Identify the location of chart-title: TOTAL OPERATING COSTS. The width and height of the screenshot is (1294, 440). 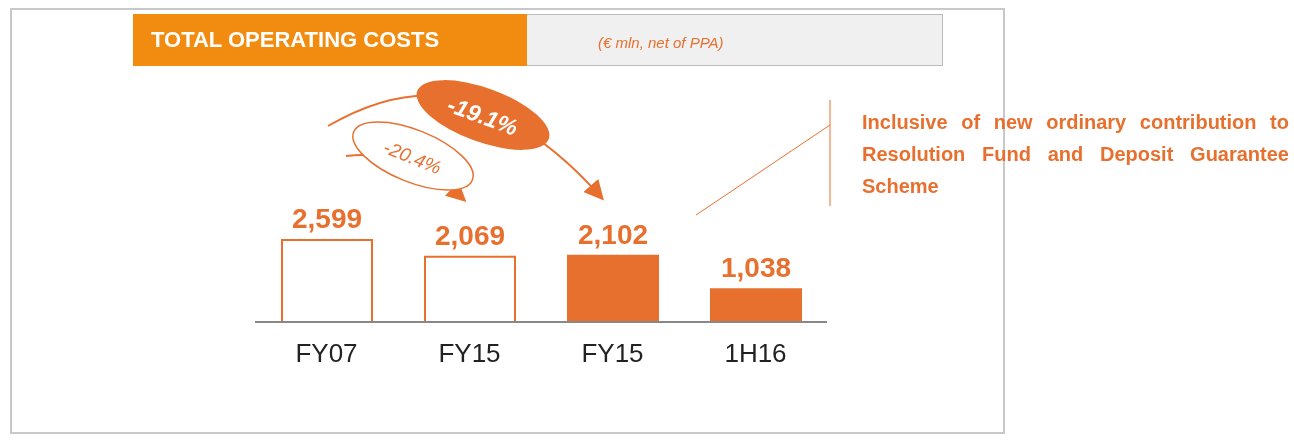
(330, 40).